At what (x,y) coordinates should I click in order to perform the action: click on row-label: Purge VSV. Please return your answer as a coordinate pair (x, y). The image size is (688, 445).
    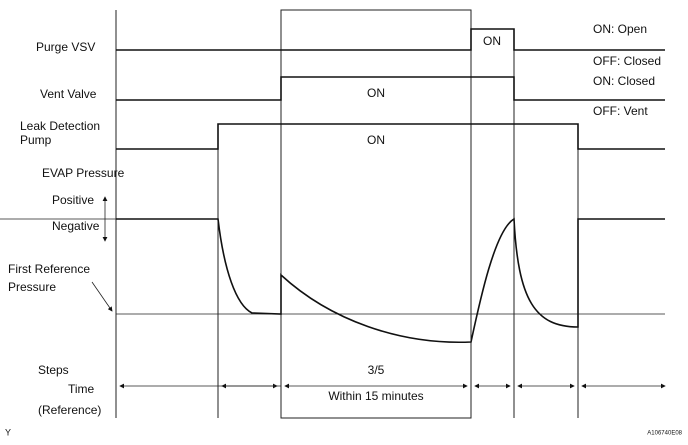
    Looking at the image, I should click on (65, 47).